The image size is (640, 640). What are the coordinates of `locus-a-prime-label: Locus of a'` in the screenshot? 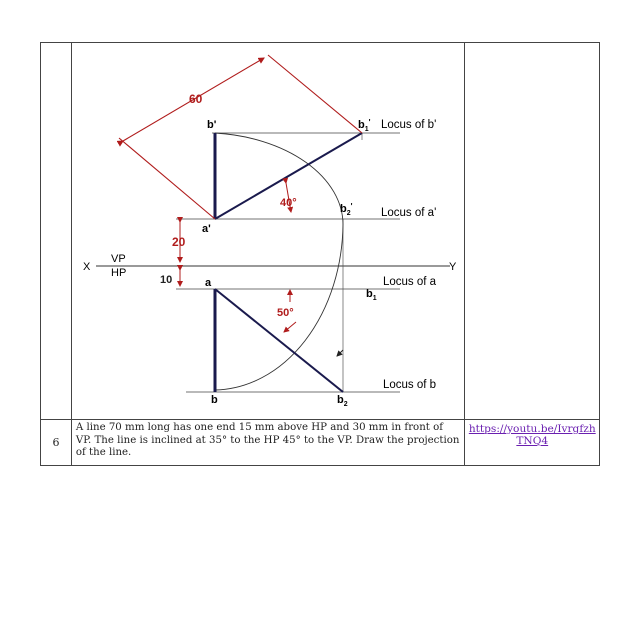 It's located at (408, 213).